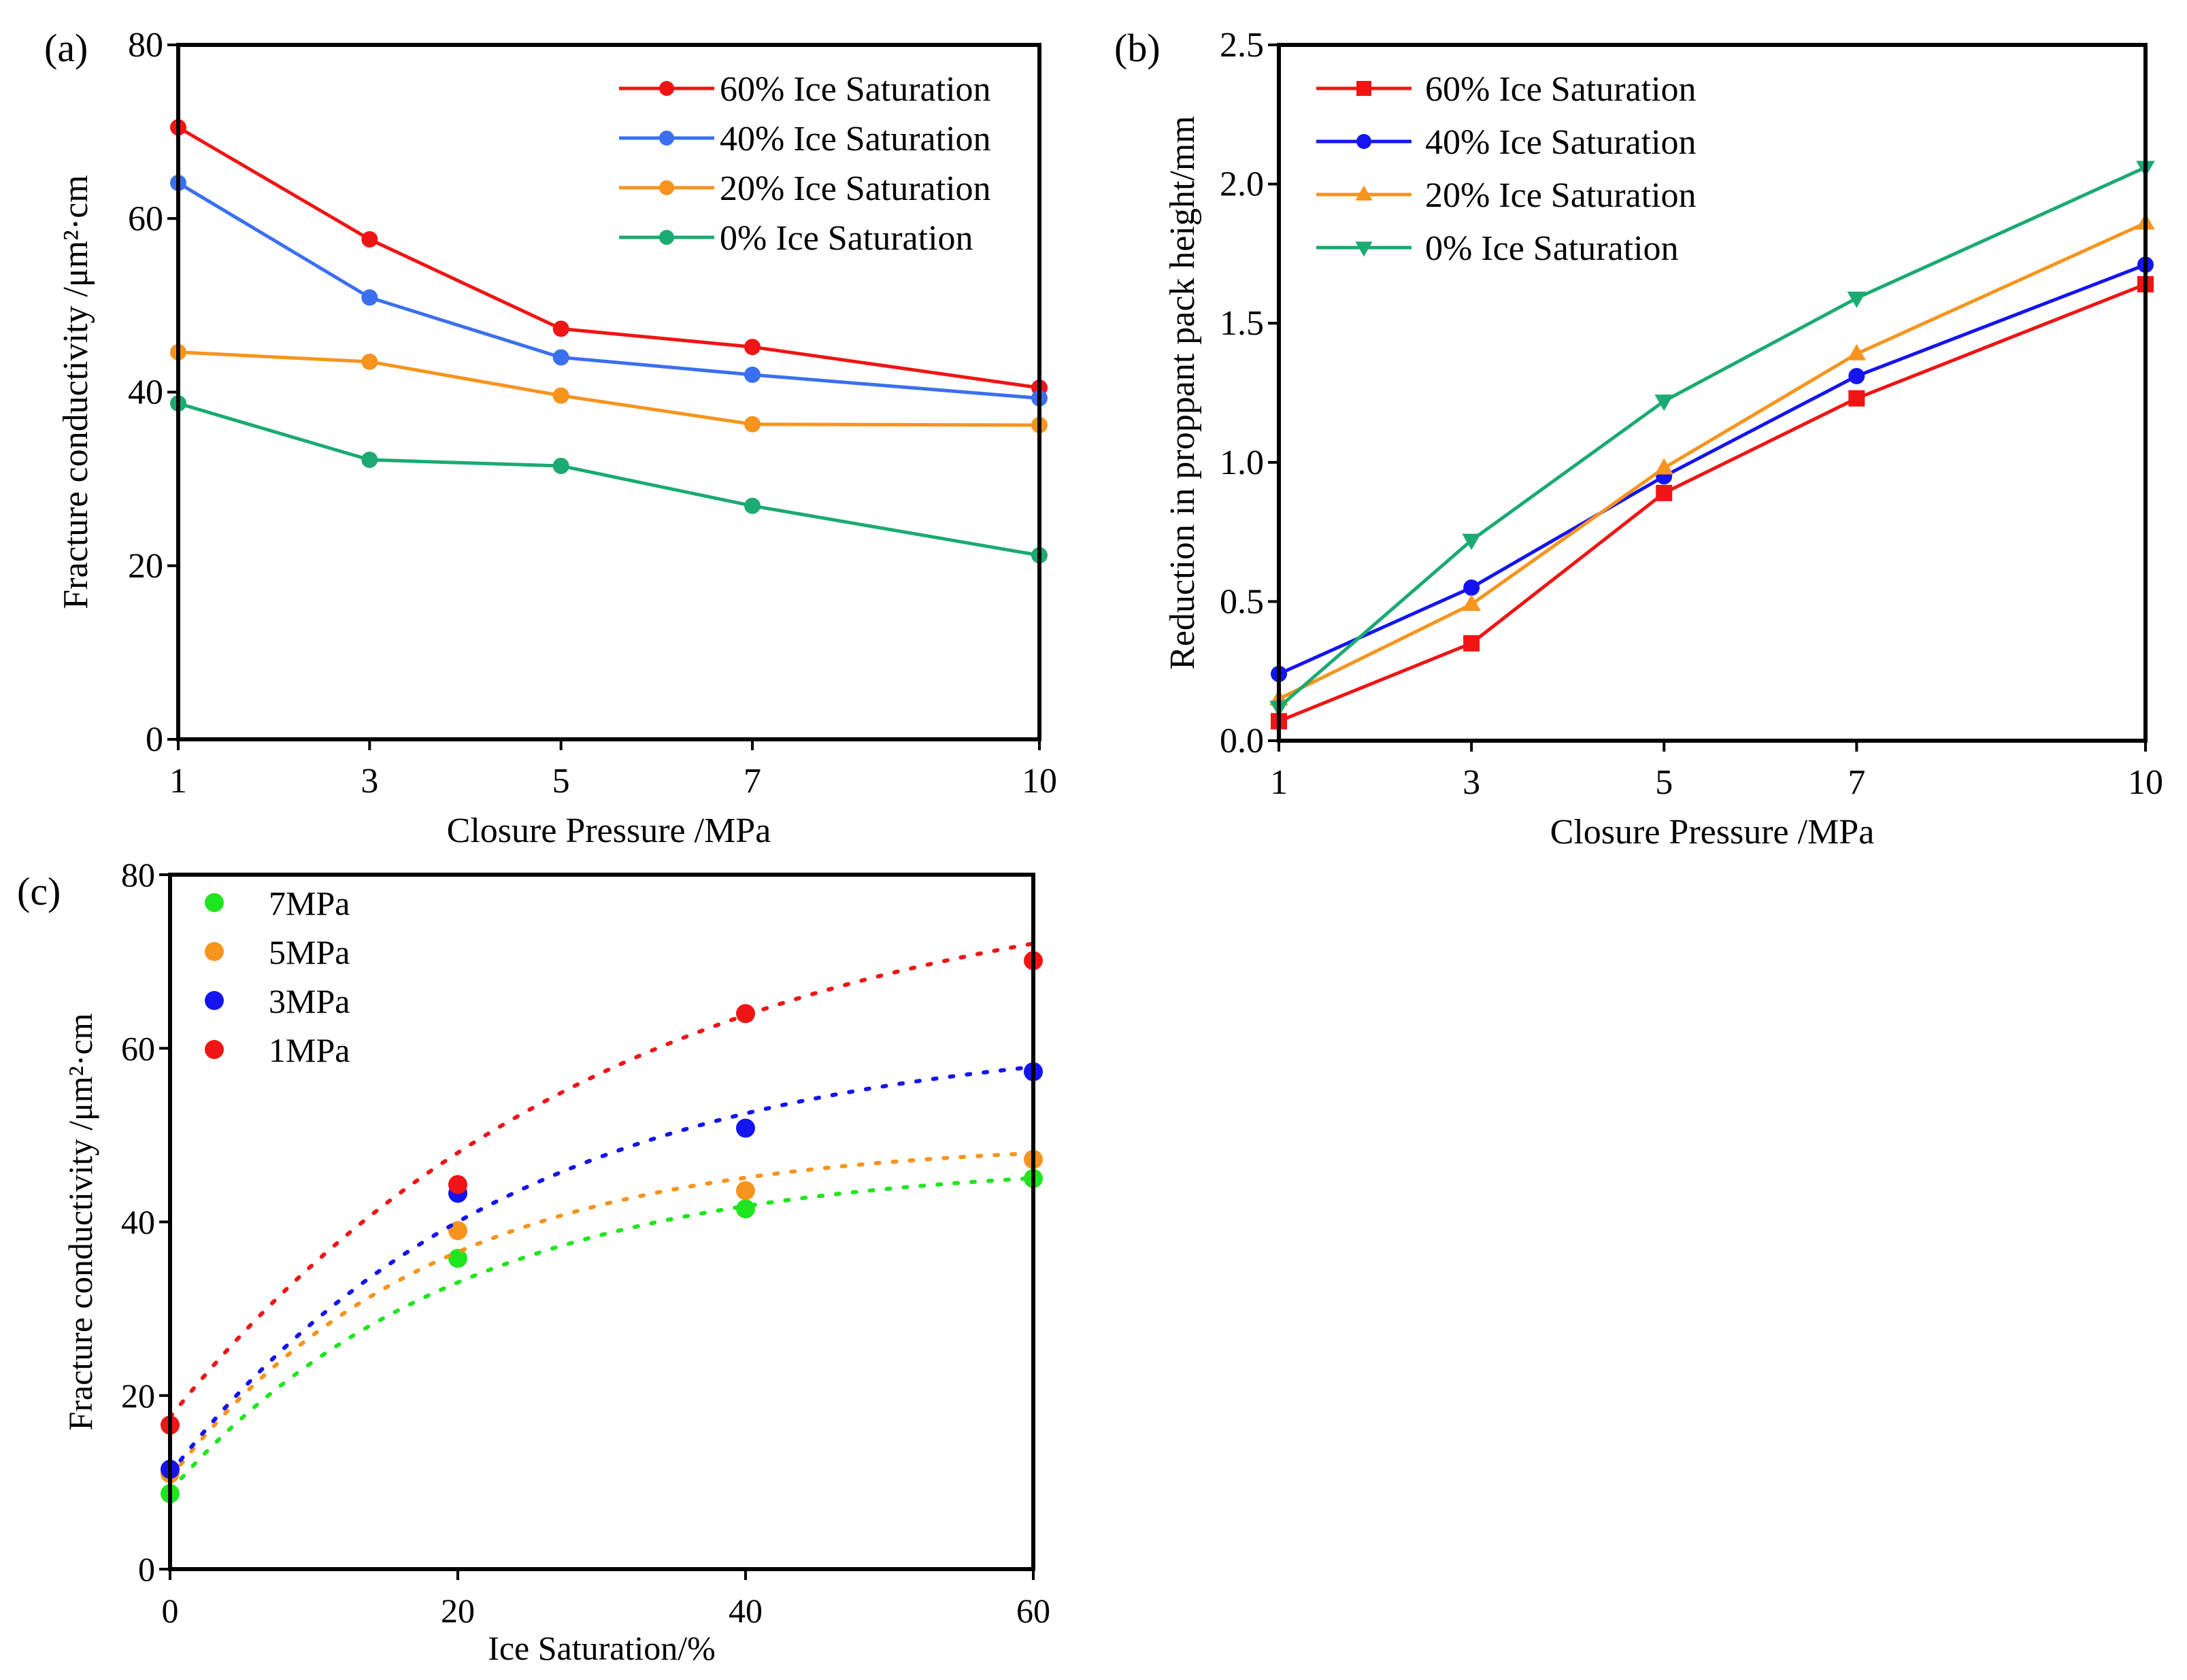  I want to click on x-tick-label: 20, so click(458, 1611).